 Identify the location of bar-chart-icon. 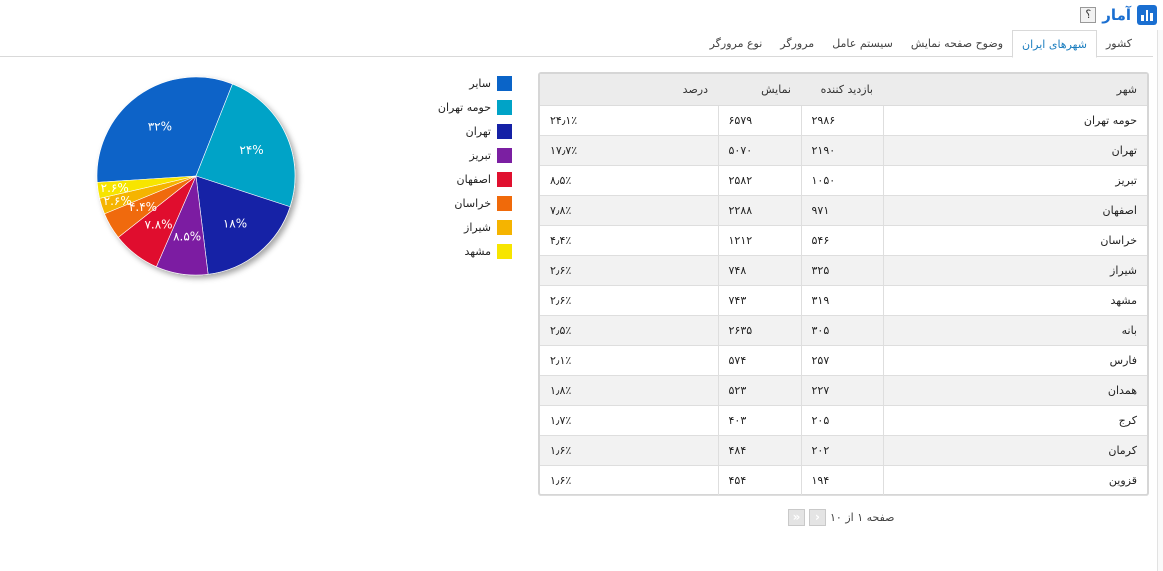
(1147, 15).